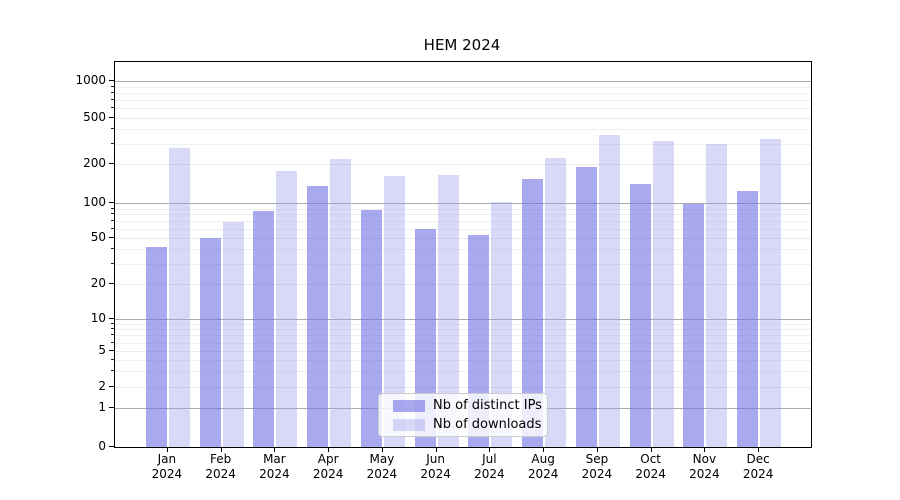 This screenshot has width=900, height=500. I want to click on x-tick-label: Apr 2024, so click(328, 467).